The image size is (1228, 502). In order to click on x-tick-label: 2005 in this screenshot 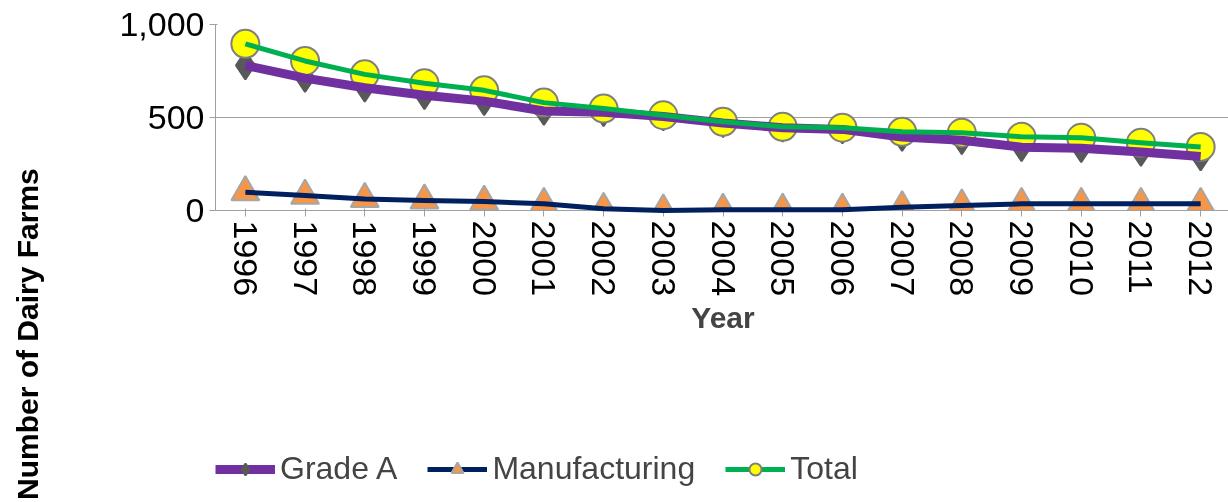, I will do `click(783, 258)`.